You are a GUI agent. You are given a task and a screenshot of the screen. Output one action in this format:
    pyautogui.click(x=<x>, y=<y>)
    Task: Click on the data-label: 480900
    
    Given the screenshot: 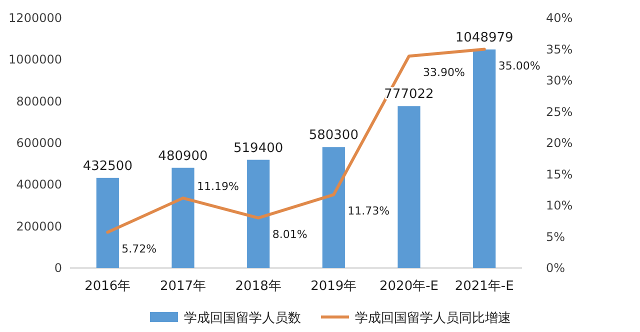 What is the action you would take?
    pyautogui.click(x=183, y=156)
    